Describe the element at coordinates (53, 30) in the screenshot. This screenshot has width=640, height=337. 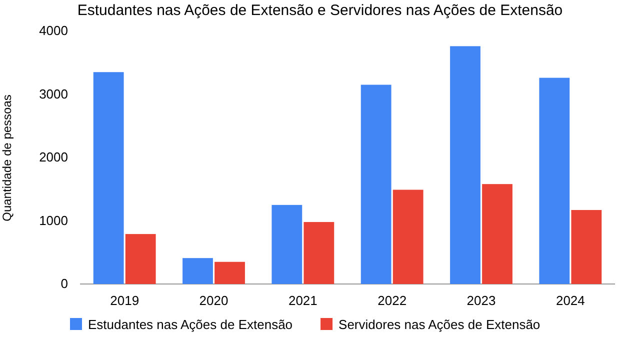
I see `y-tick-label: 4000` at that location.